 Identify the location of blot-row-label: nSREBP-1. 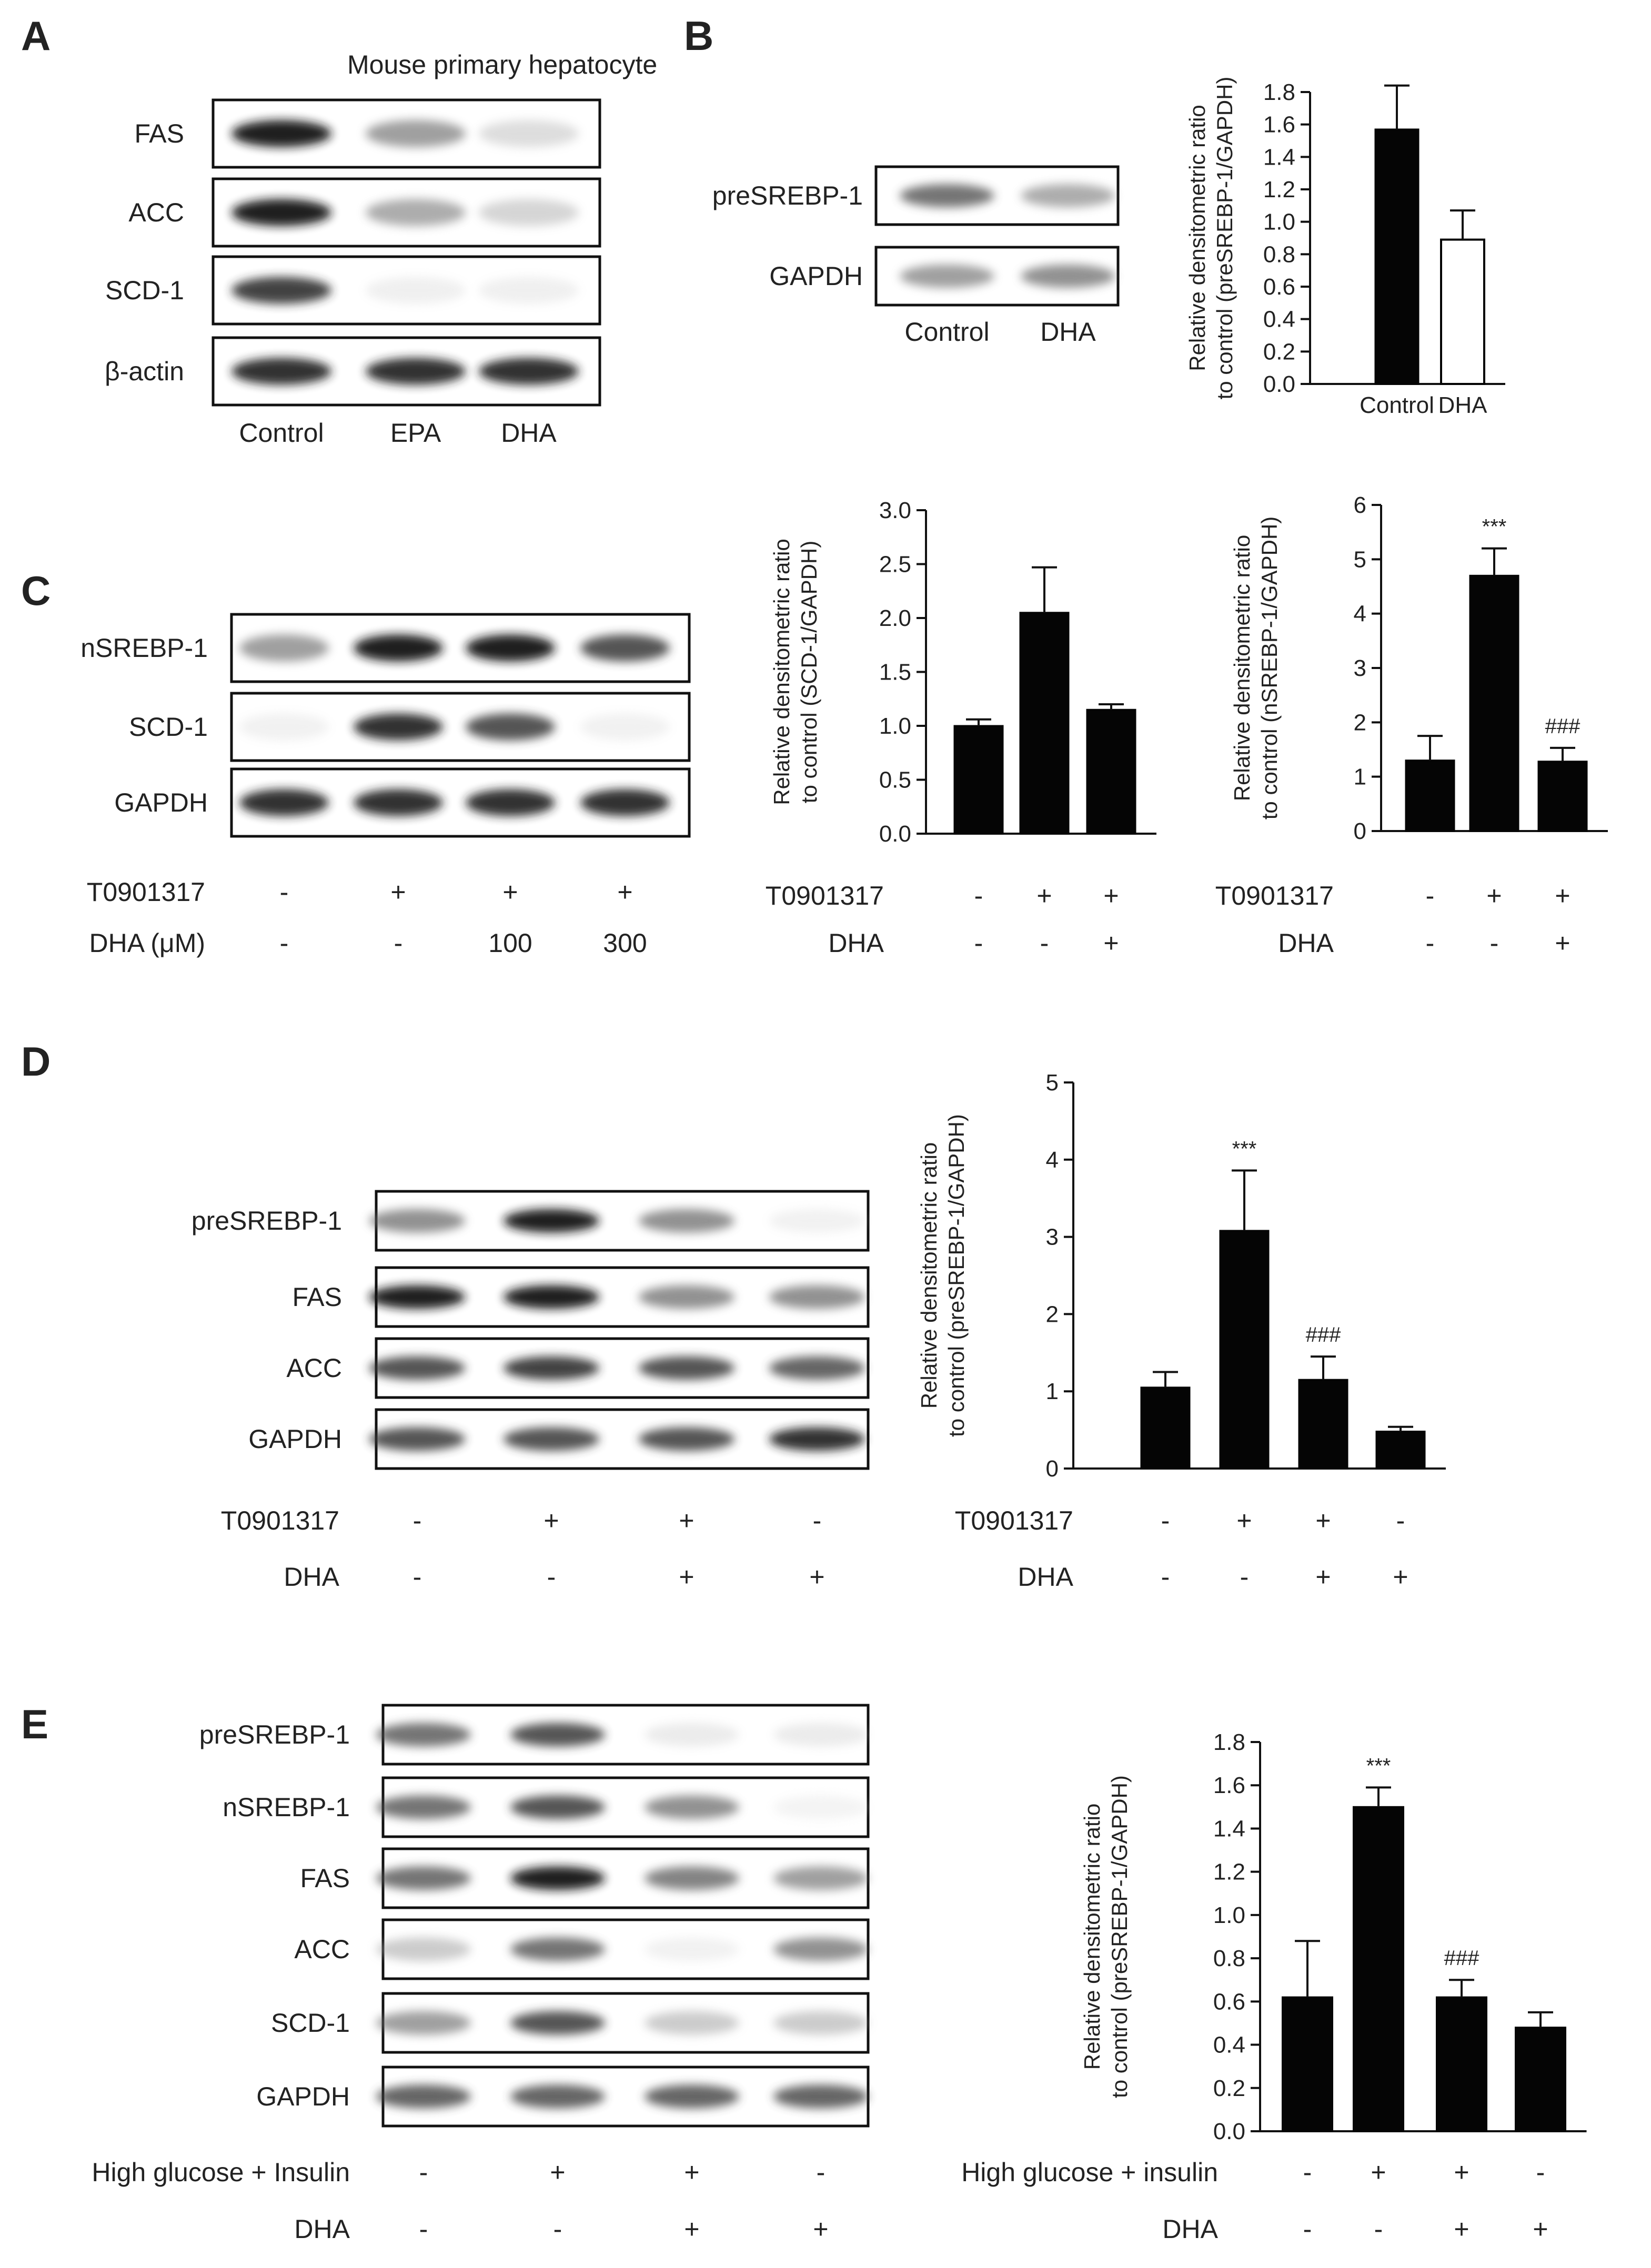
(286, 1807).